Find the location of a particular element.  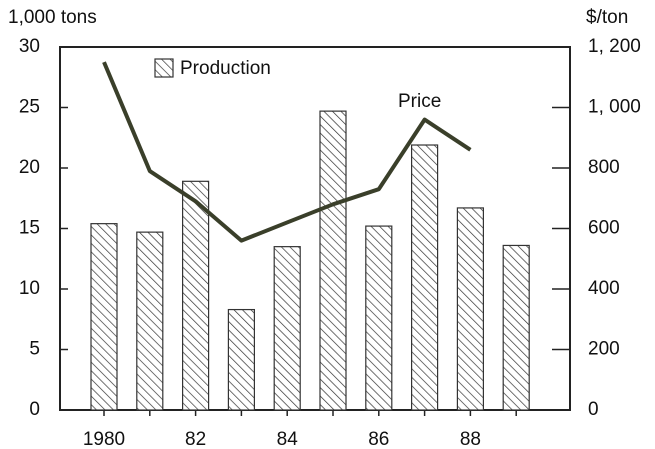

x-tick-label: 88 is located at coordinates (470, 439).